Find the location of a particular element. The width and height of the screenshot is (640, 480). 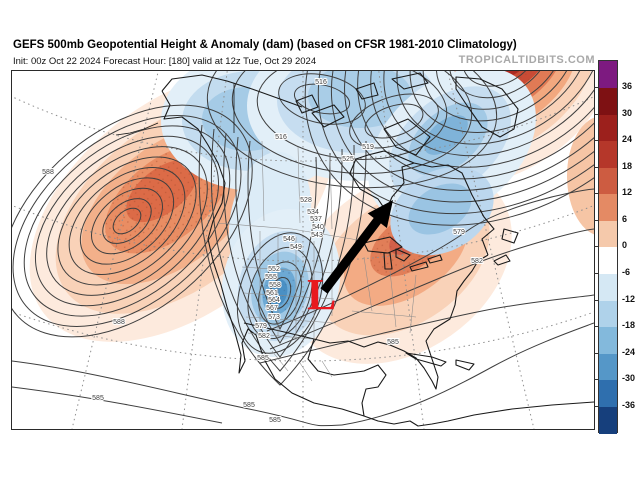

colorbar-label: 30 is located at coordinates (627, 112).